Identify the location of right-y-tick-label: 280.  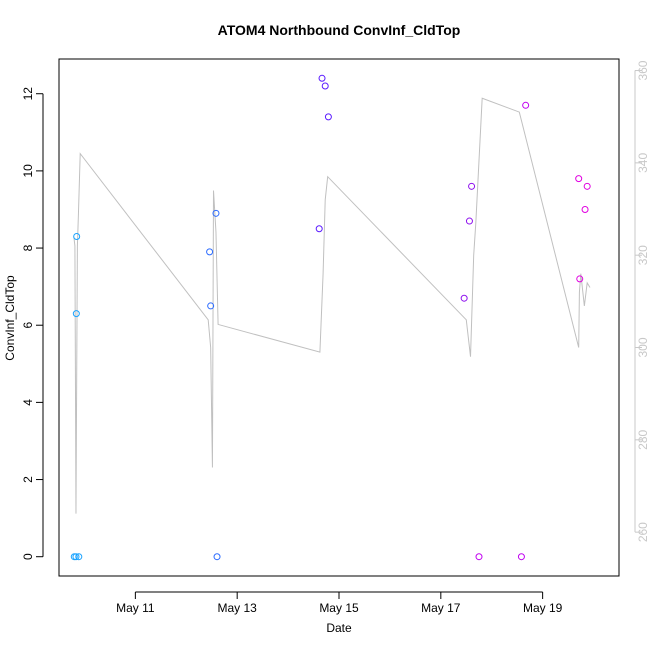
(643, 439).